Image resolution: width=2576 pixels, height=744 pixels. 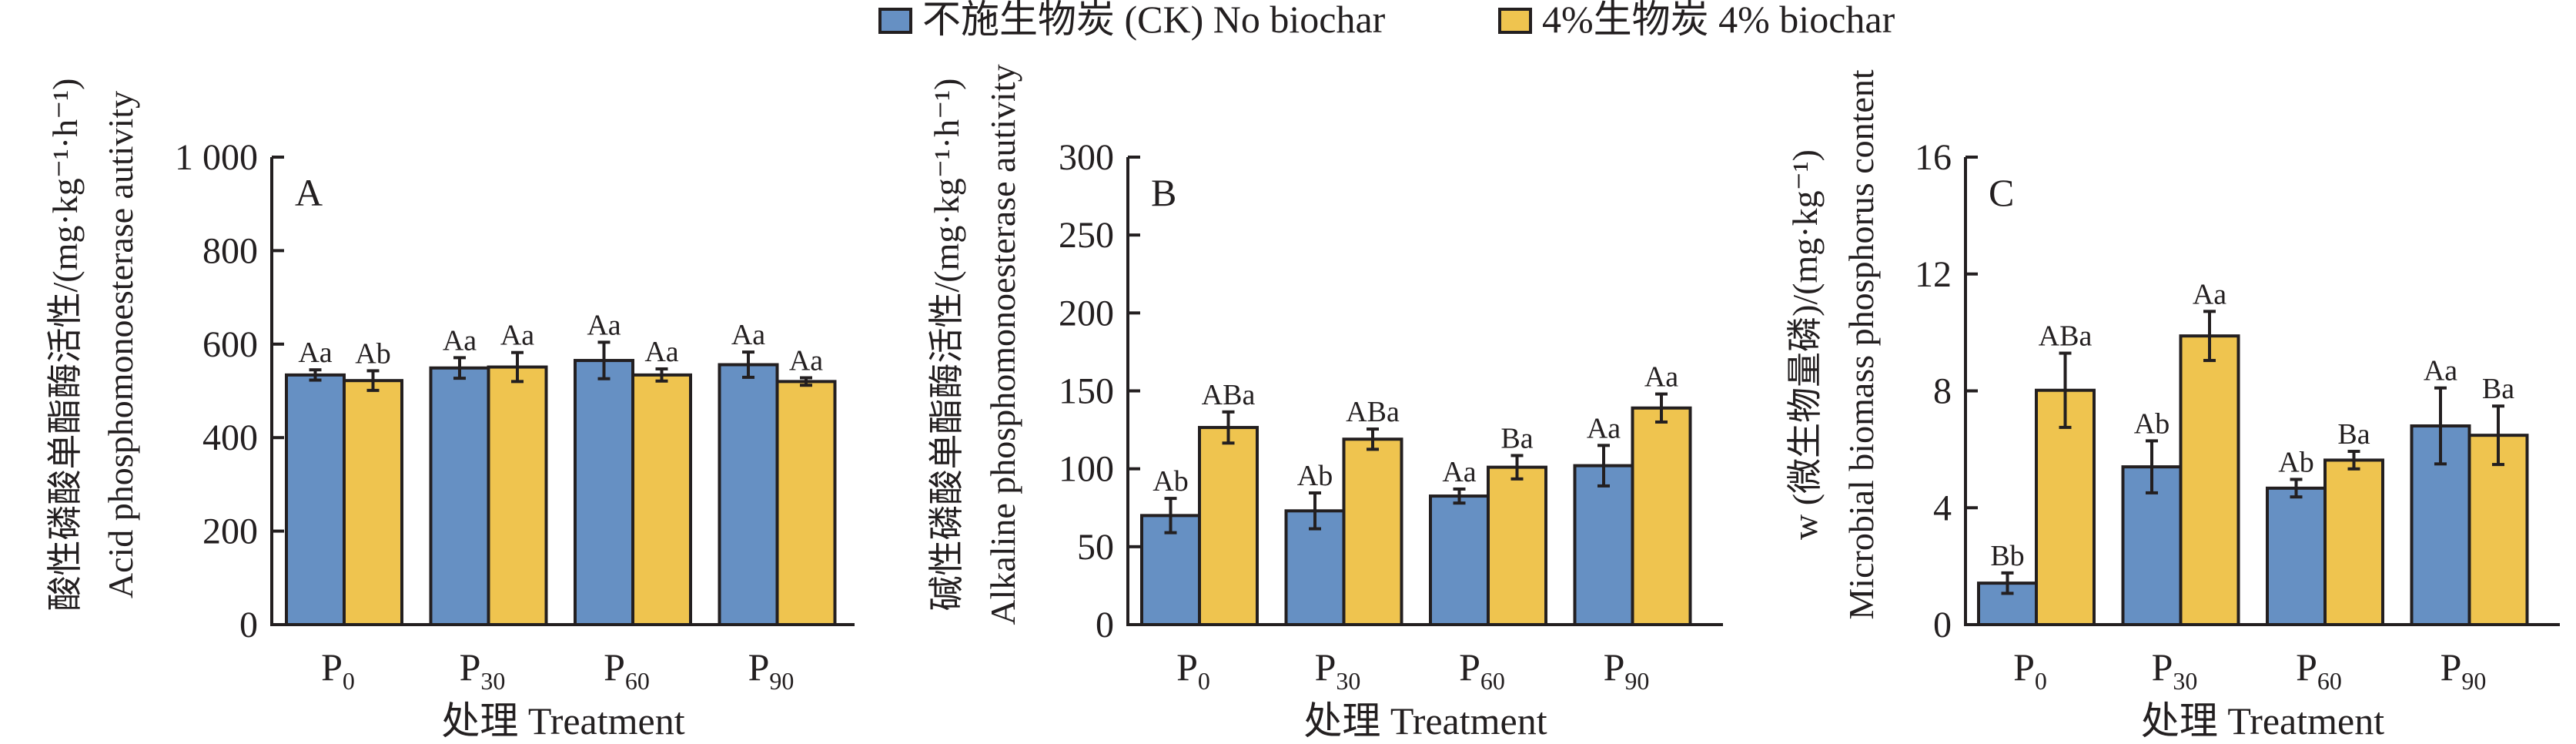 I want to click on significance-label: Bb, so click(x=2007, y=556).